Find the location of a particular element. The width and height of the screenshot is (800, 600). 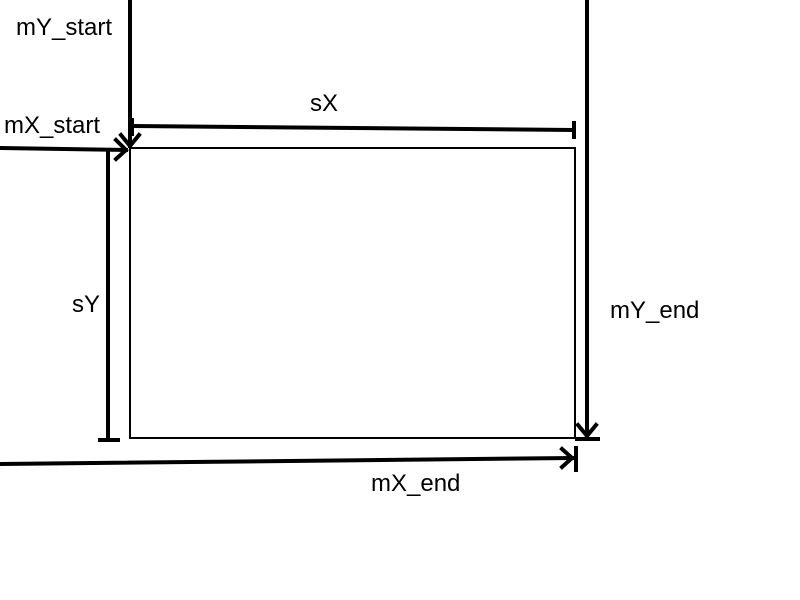

mY-end-arrow is located at coordinates (587, 220).